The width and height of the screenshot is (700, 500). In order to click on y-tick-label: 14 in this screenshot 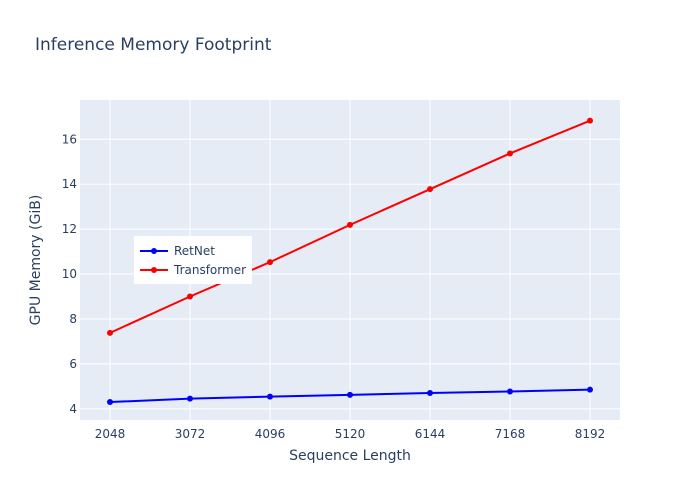, I will do `click(69, 184)`.